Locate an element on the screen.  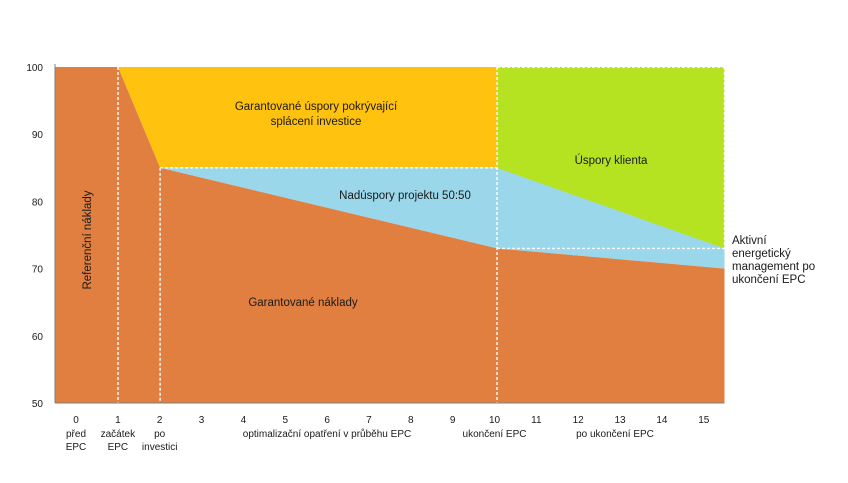
x-tick-label: 9 is located at coordinates (453, 420).